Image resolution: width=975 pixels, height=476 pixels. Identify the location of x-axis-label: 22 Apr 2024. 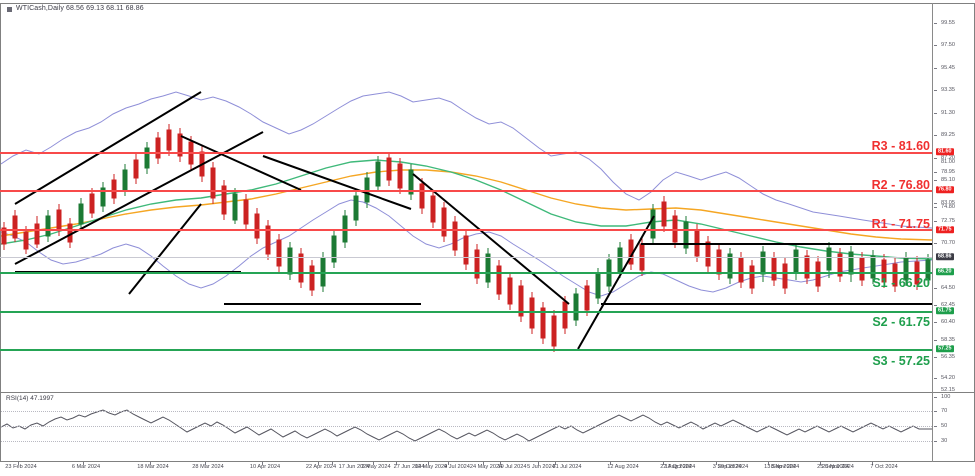
(321, 467).